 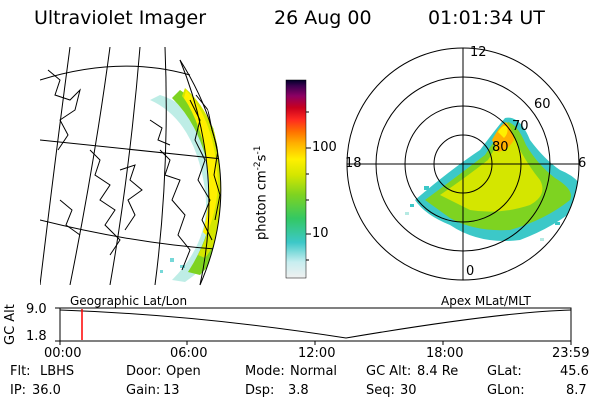 I want to click on timeline-ylabel: GC Alt, so click(x=10, y=324).